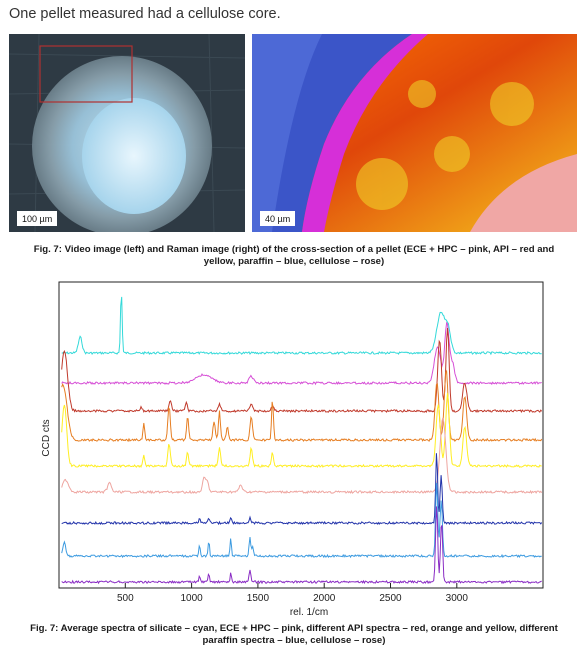  Describe the element at coordinates (292, 593) in the screenshot. I see `x-ticks: 500 1000 1500 2000 2500 3000` at that location.